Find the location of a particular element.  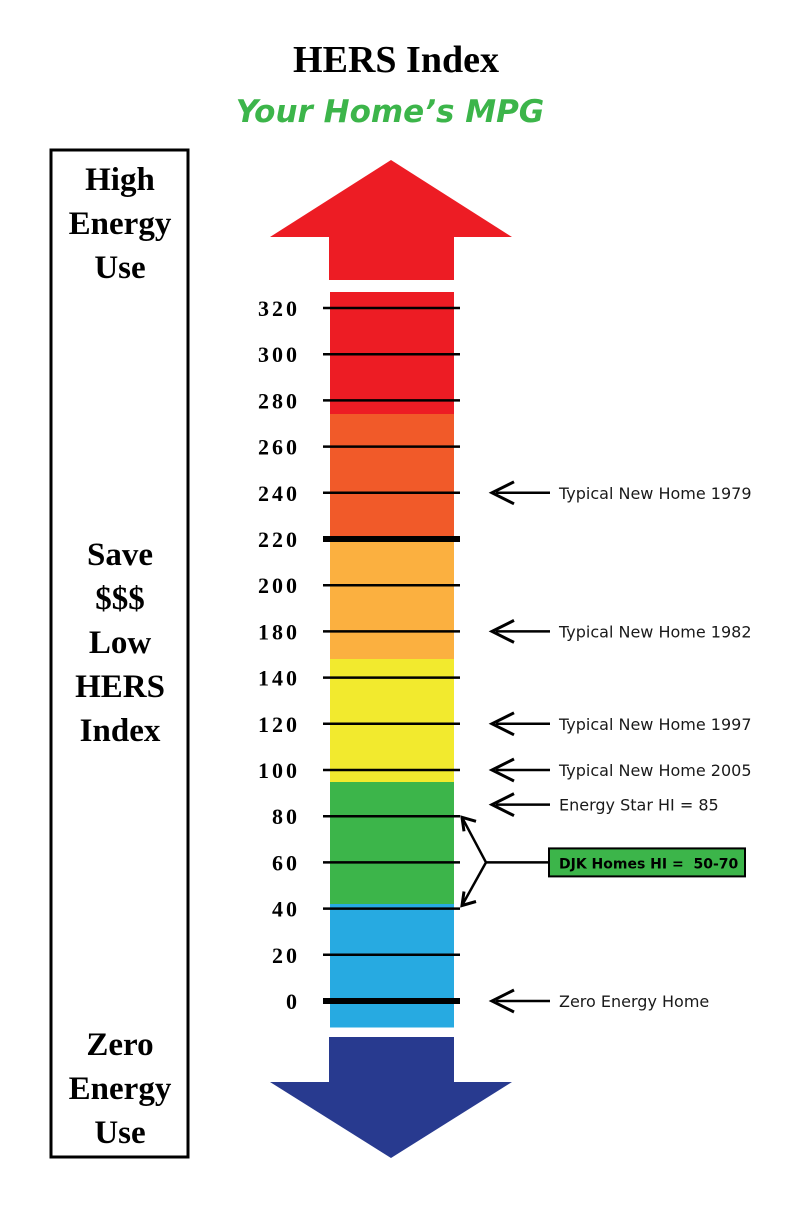

side-panel-bottom-text: Zero Energy Use is located at coordinates (120, 1089).